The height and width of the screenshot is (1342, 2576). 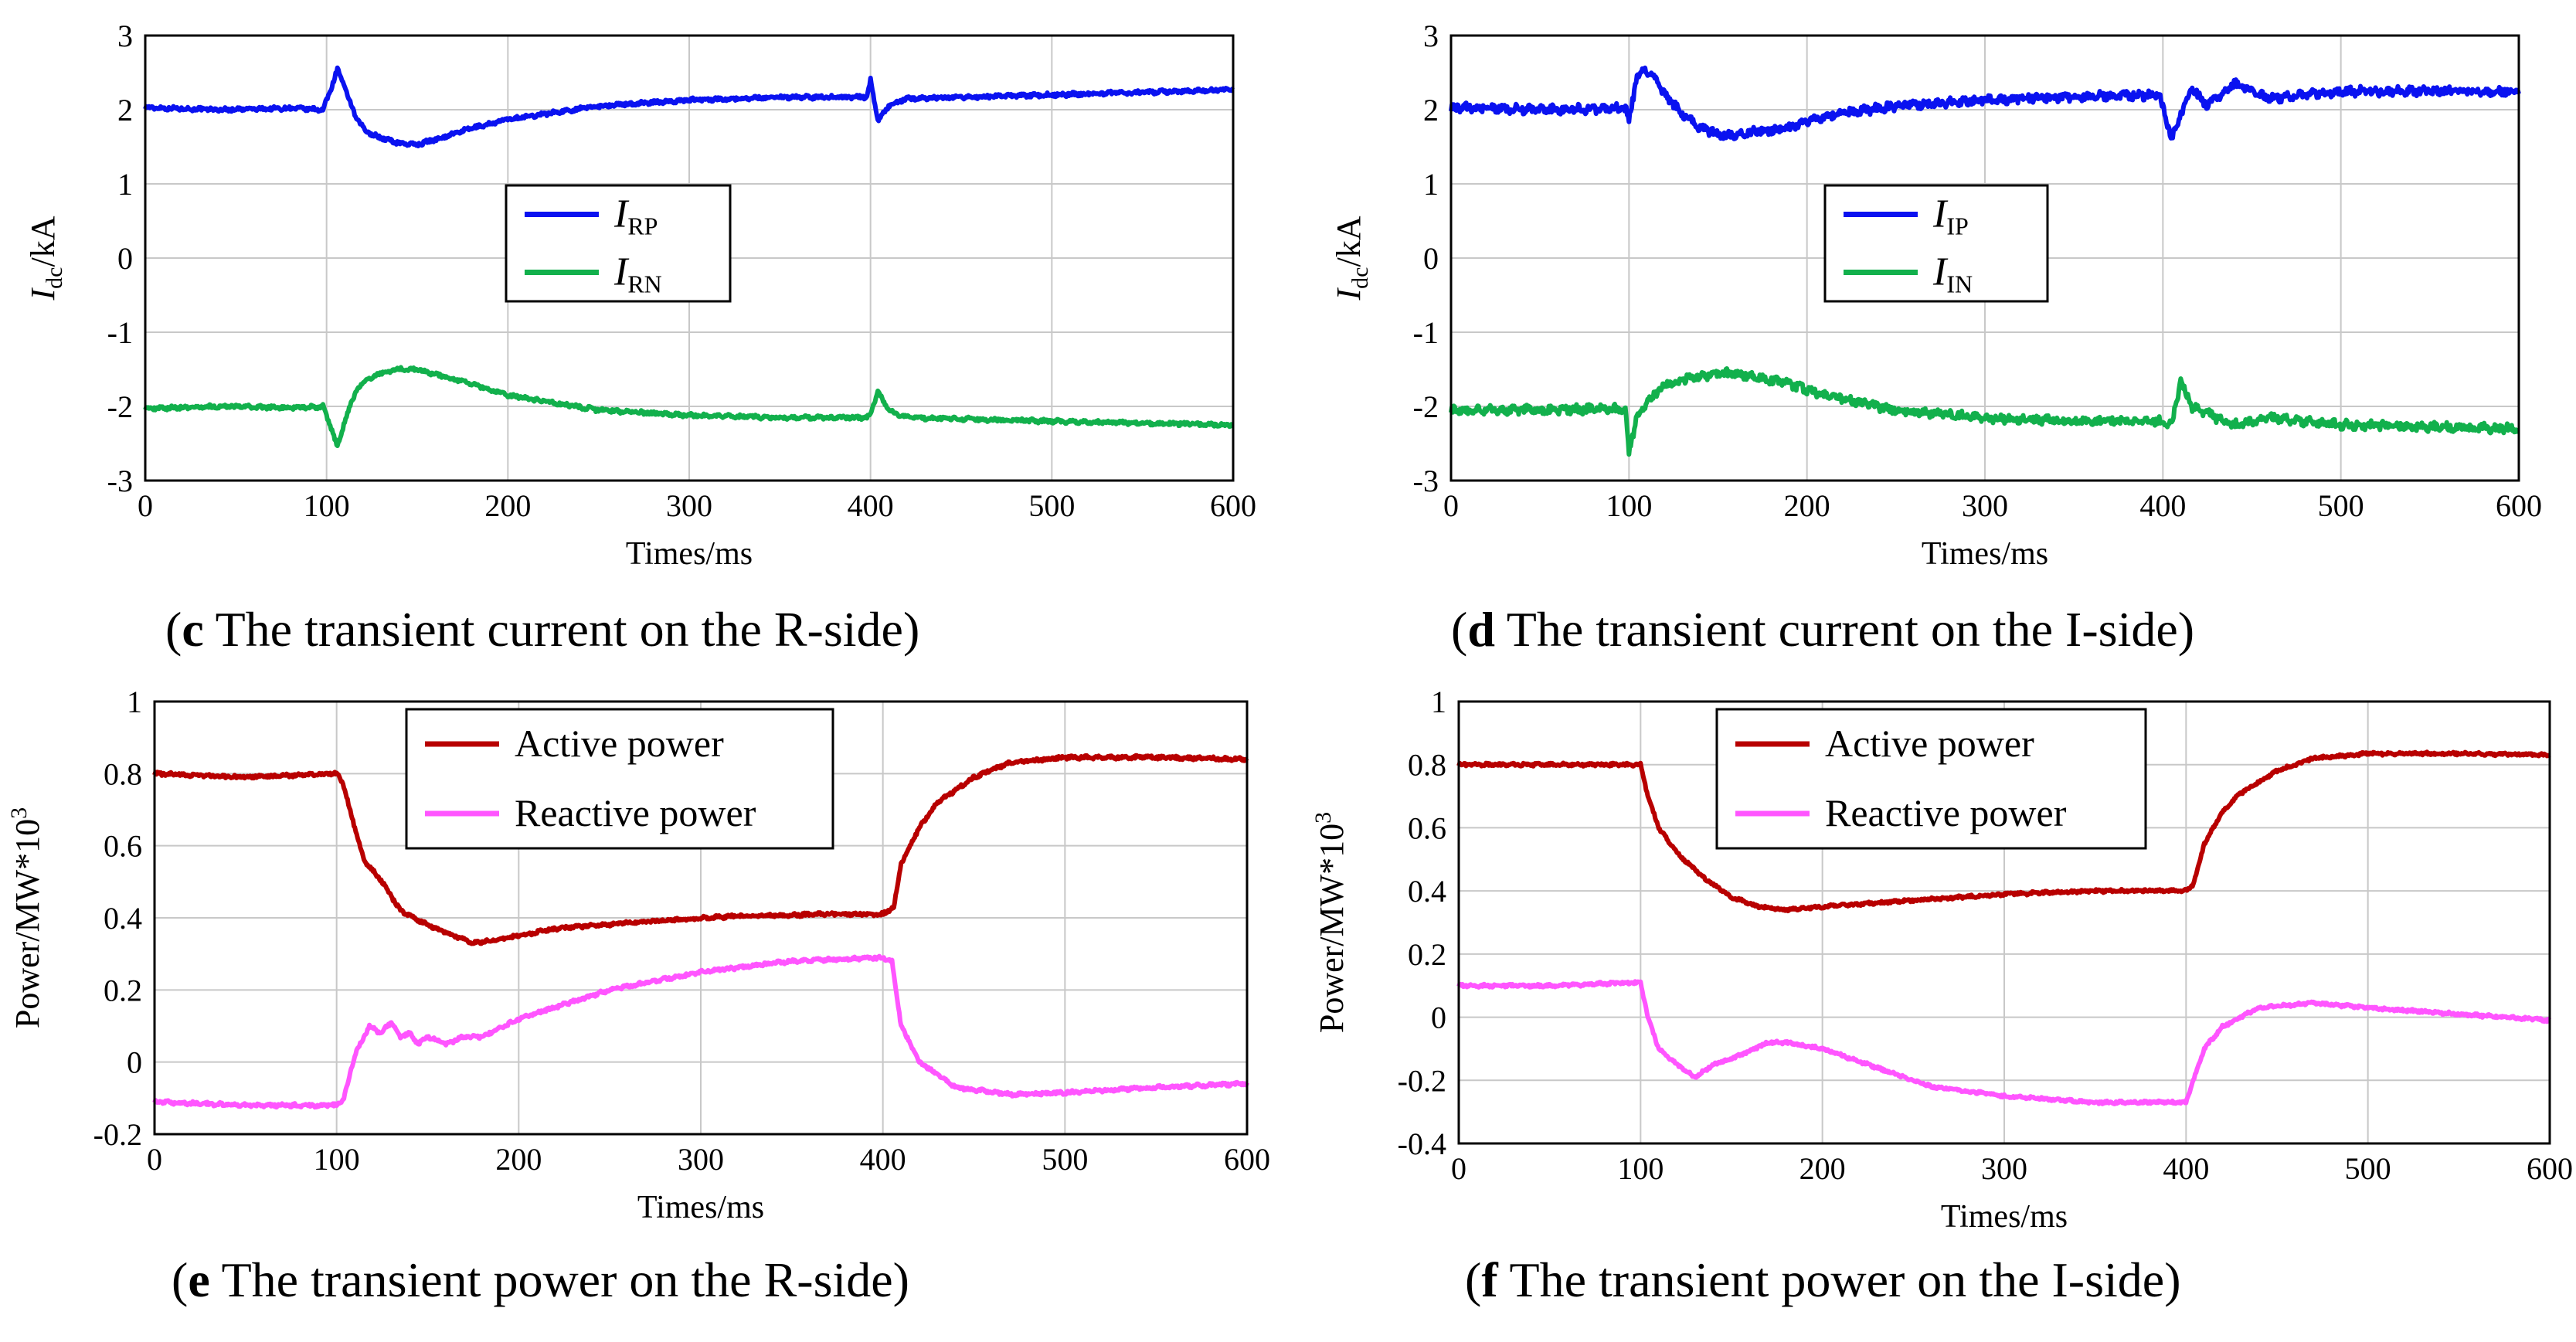 What do you see at coordinates (635, 216) in the screenshot?
I see `legend-label: IRP` at bounding box center [635, 216].